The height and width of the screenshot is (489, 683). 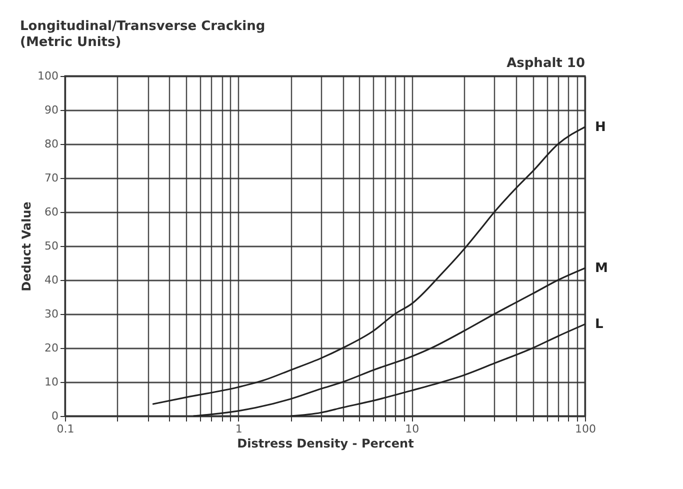 I want to click on series-label: M, so click(x=601, y=268).